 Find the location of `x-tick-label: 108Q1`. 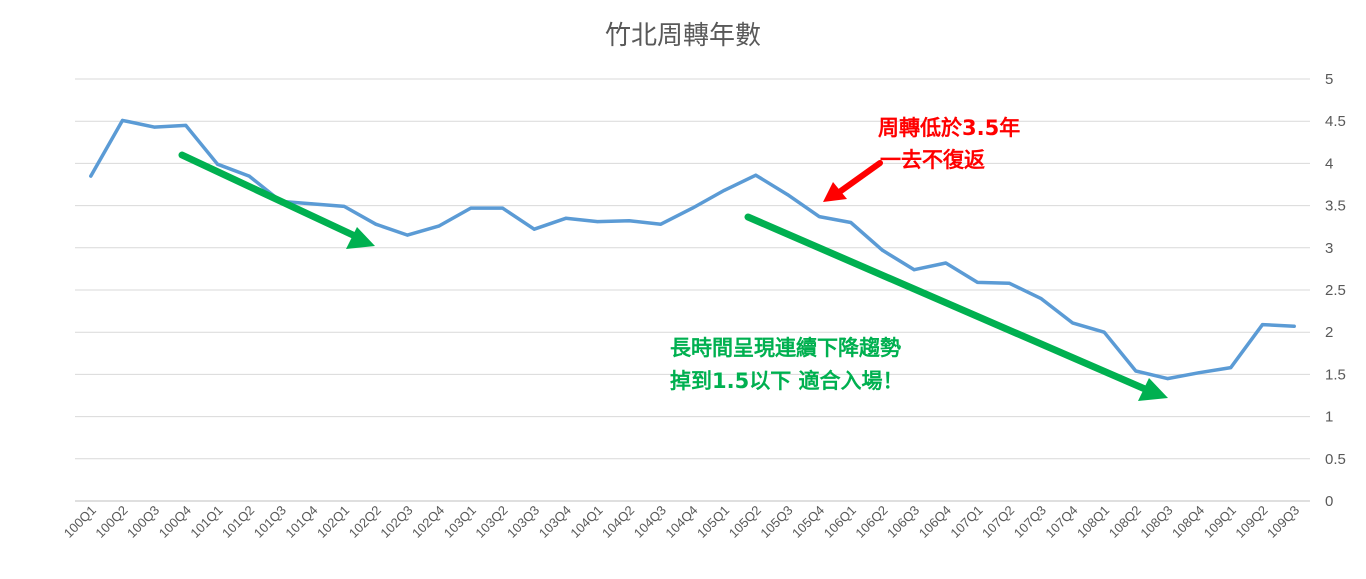

x-tick-label: 108Q1 is located at coordinates (1093, 522).